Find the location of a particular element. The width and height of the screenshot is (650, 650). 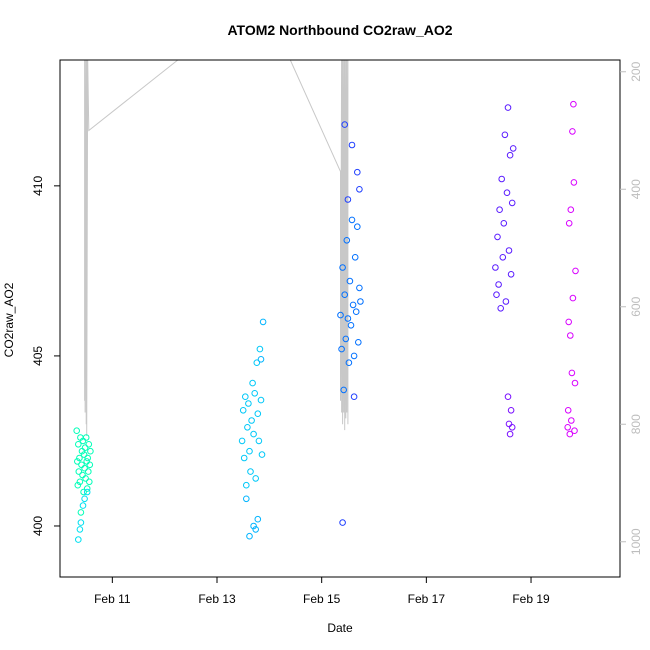

x-axis-label: Date is located at coordinates (340, 628).